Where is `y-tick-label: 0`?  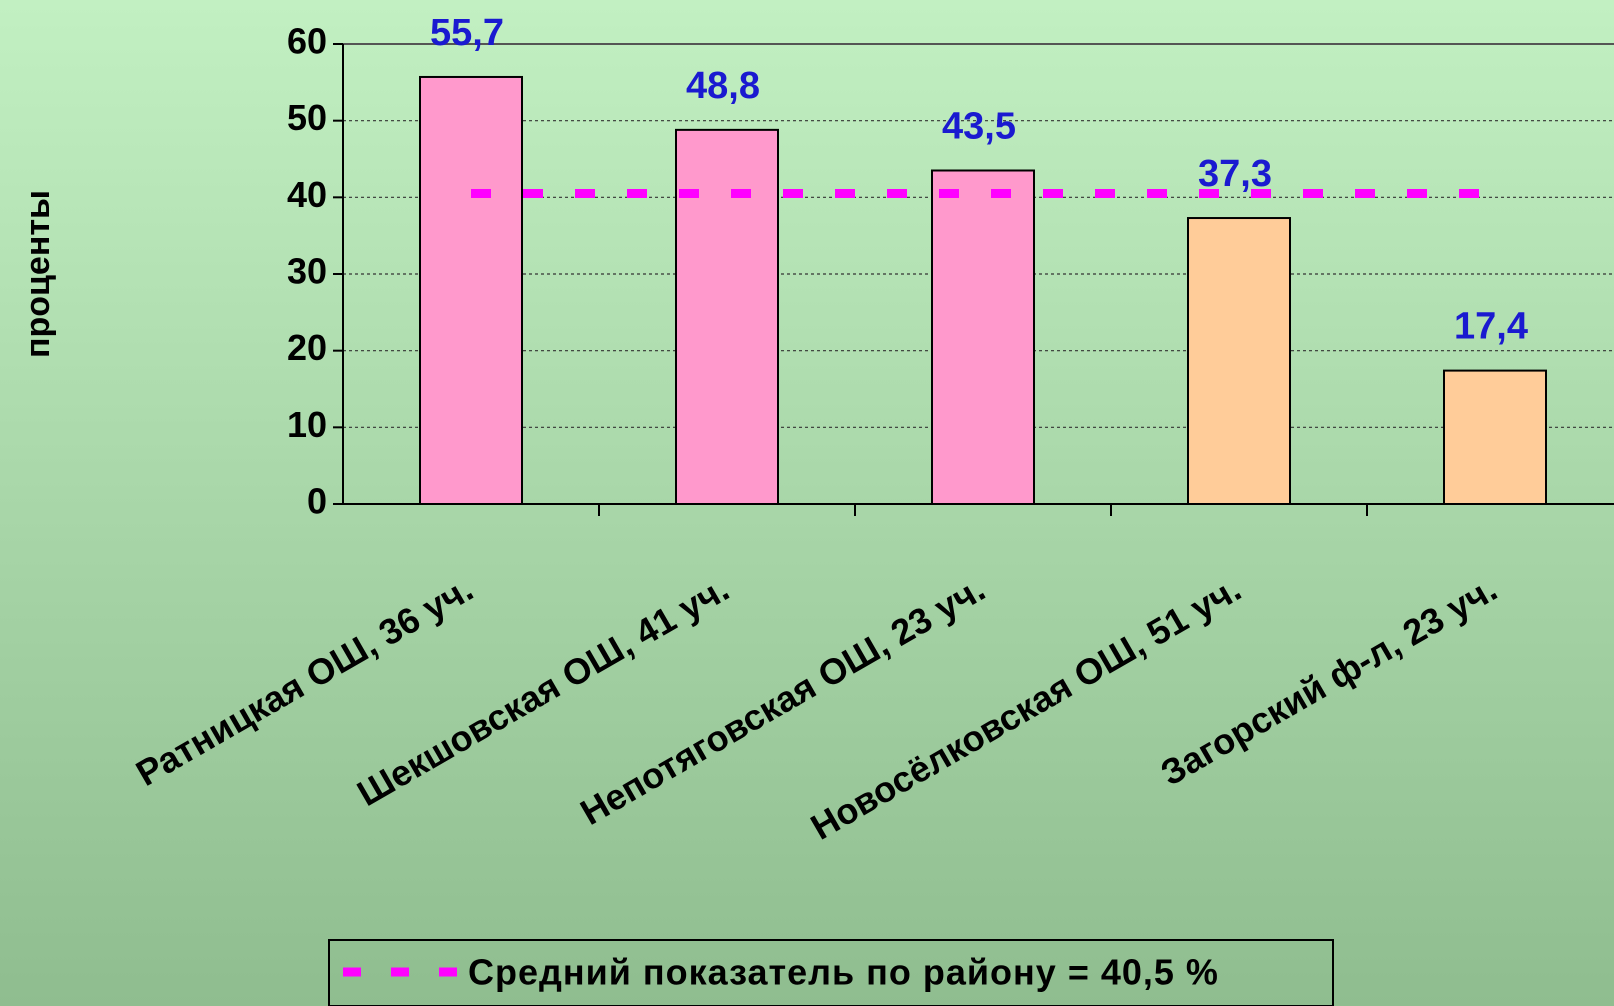 y-tick-label: 0 is located at coordinates (317, 501).